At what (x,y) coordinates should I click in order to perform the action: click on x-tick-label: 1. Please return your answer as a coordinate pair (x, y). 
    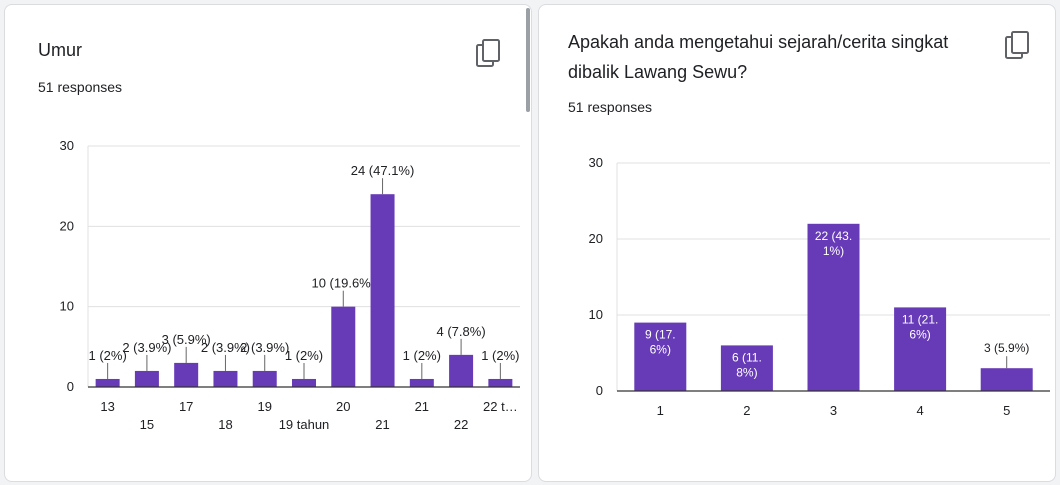
    Looking at the image, I should click on (660, 410).